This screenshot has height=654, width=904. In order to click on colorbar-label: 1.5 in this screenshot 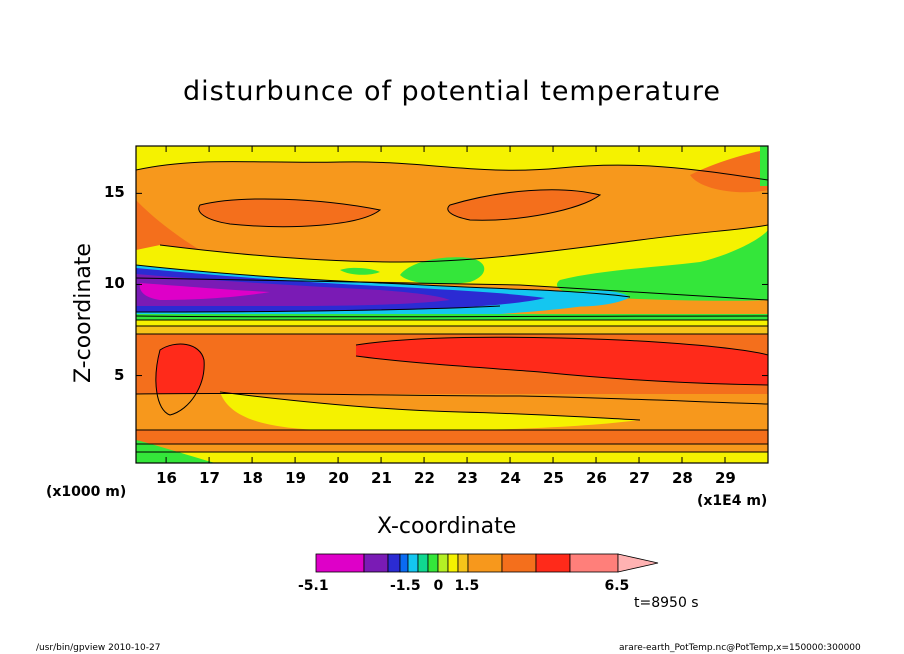, I will do `click(467, 586)`.